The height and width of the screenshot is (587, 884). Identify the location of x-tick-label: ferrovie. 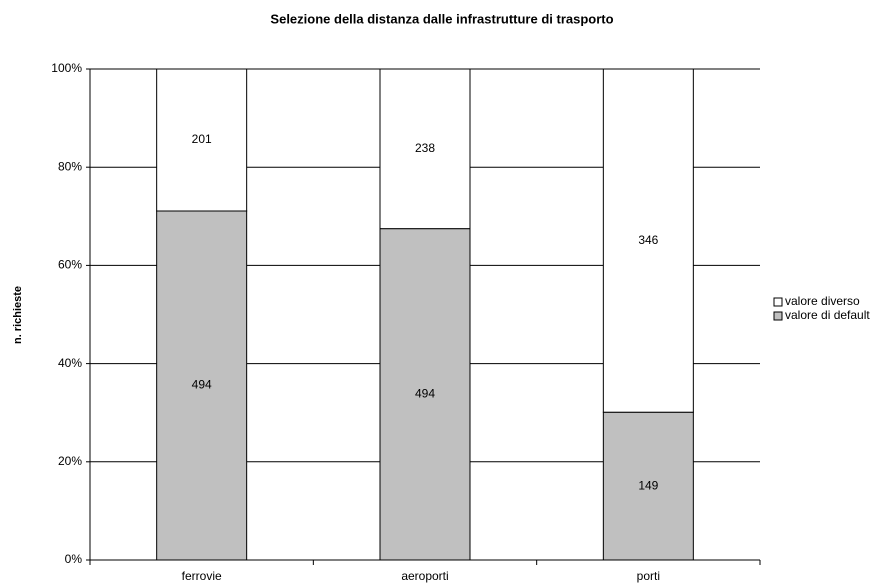
(202, 576).